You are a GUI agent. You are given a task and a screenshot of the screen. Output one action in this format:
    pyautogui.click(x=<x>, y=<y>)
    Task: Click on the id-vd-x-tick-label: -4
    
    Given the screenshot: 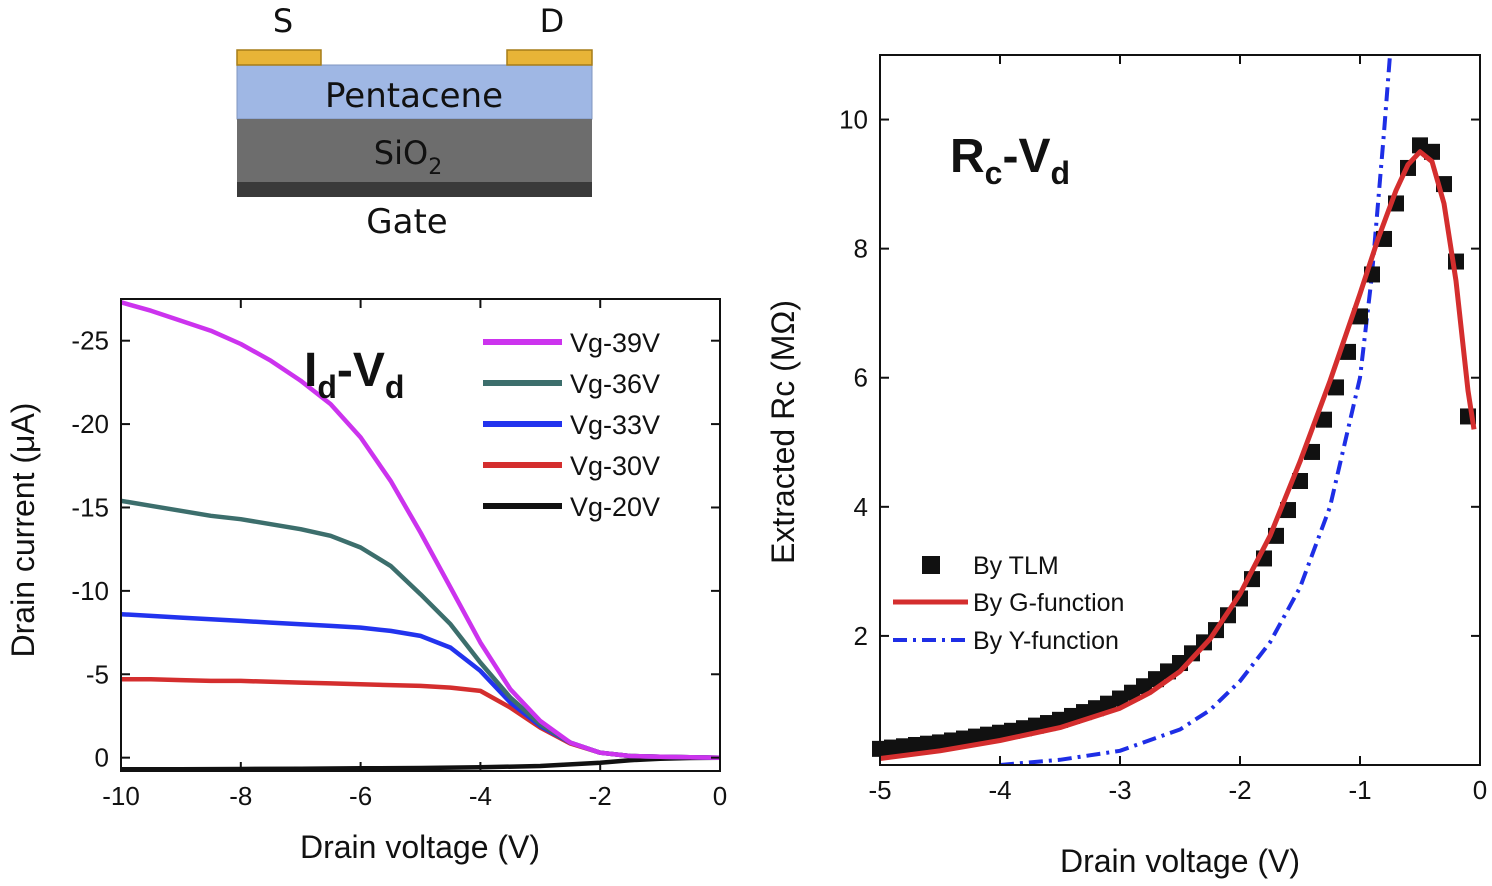 What is the action you would take?
    pyautogui.click(x=480, y=796)
    